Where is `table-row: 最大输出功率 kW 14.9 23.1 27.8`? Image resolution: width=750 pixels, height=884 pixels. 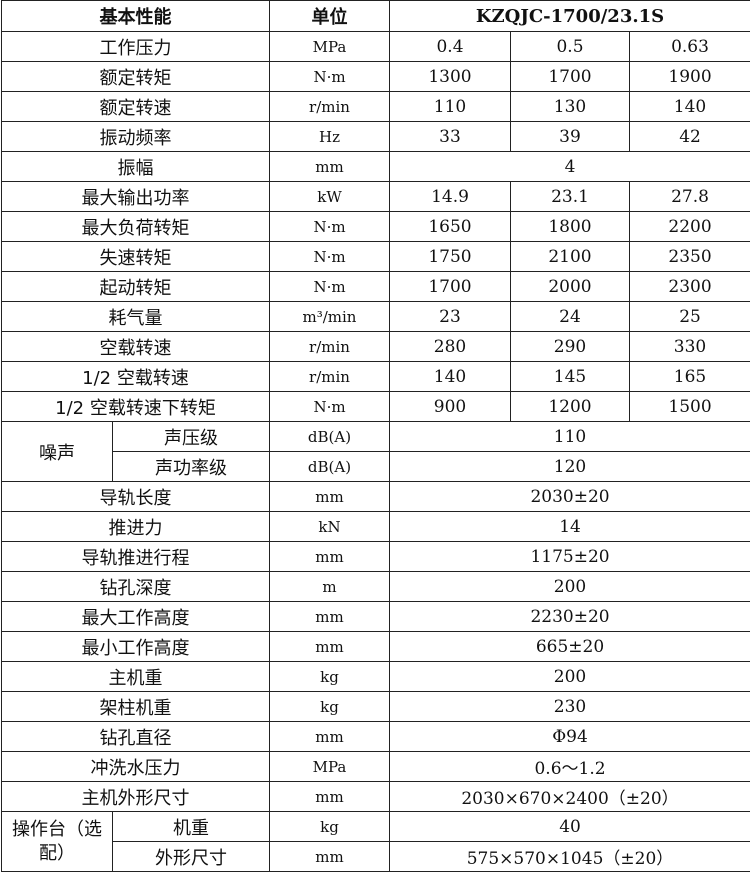 table-row: 最大输出功率 kW 14.9 23.1 27.8 is located at coordinates (375, 196).